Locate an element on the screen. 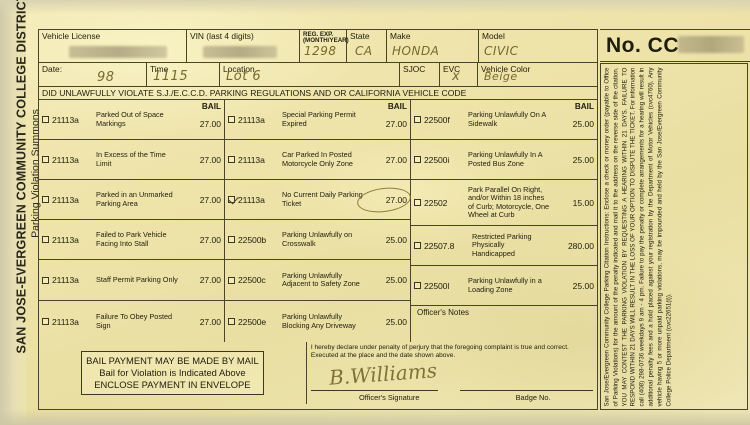 Image resolution: width=750 pixels, height=425 pixels. violation-description: Special Parking Permit Expired is located at coordinates (318, 119).